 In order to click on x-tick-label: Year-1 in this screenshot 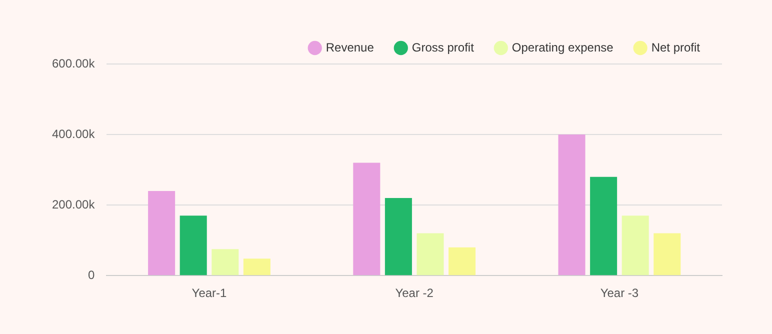, I will do `click(210, 293)`.